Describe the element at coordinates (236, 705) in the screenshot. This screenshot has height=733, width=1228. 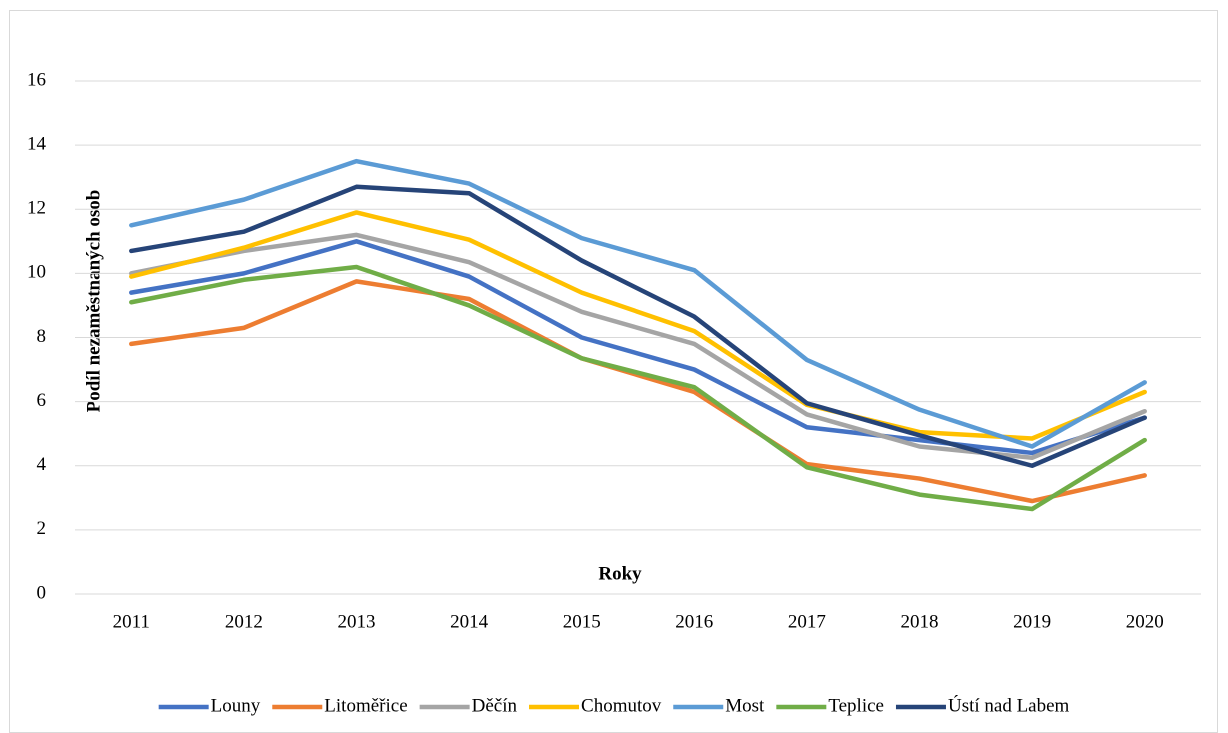
I see `legend-label: Louny` at that location.